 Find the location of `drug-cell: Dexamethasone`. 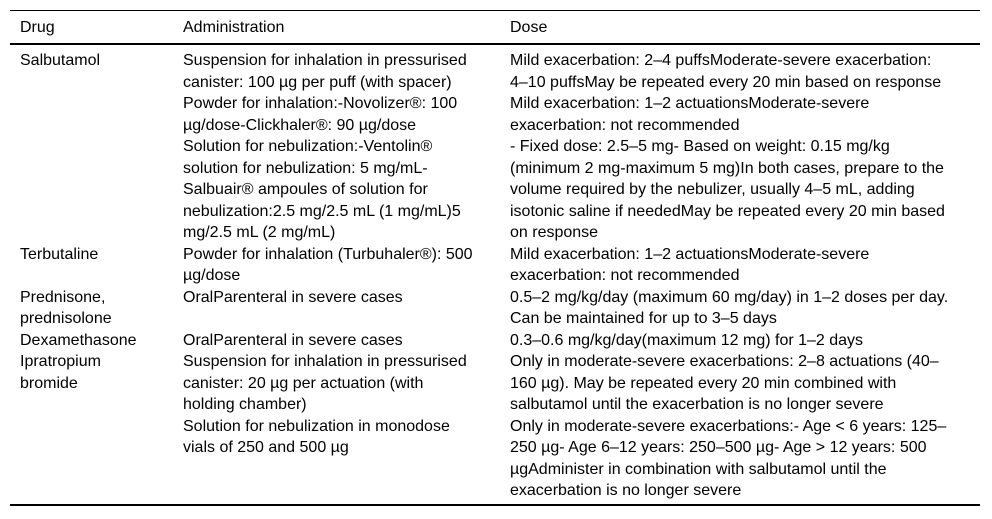

drug-cell: Dexamethasone is located at coordinates (78, 340).